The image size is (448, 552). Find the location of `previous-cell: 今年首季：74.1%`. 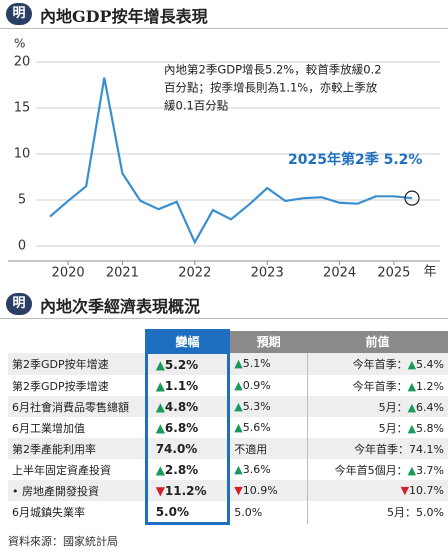

previous-cell: 今年首季：74.1% is located at coordinates (377, 448).